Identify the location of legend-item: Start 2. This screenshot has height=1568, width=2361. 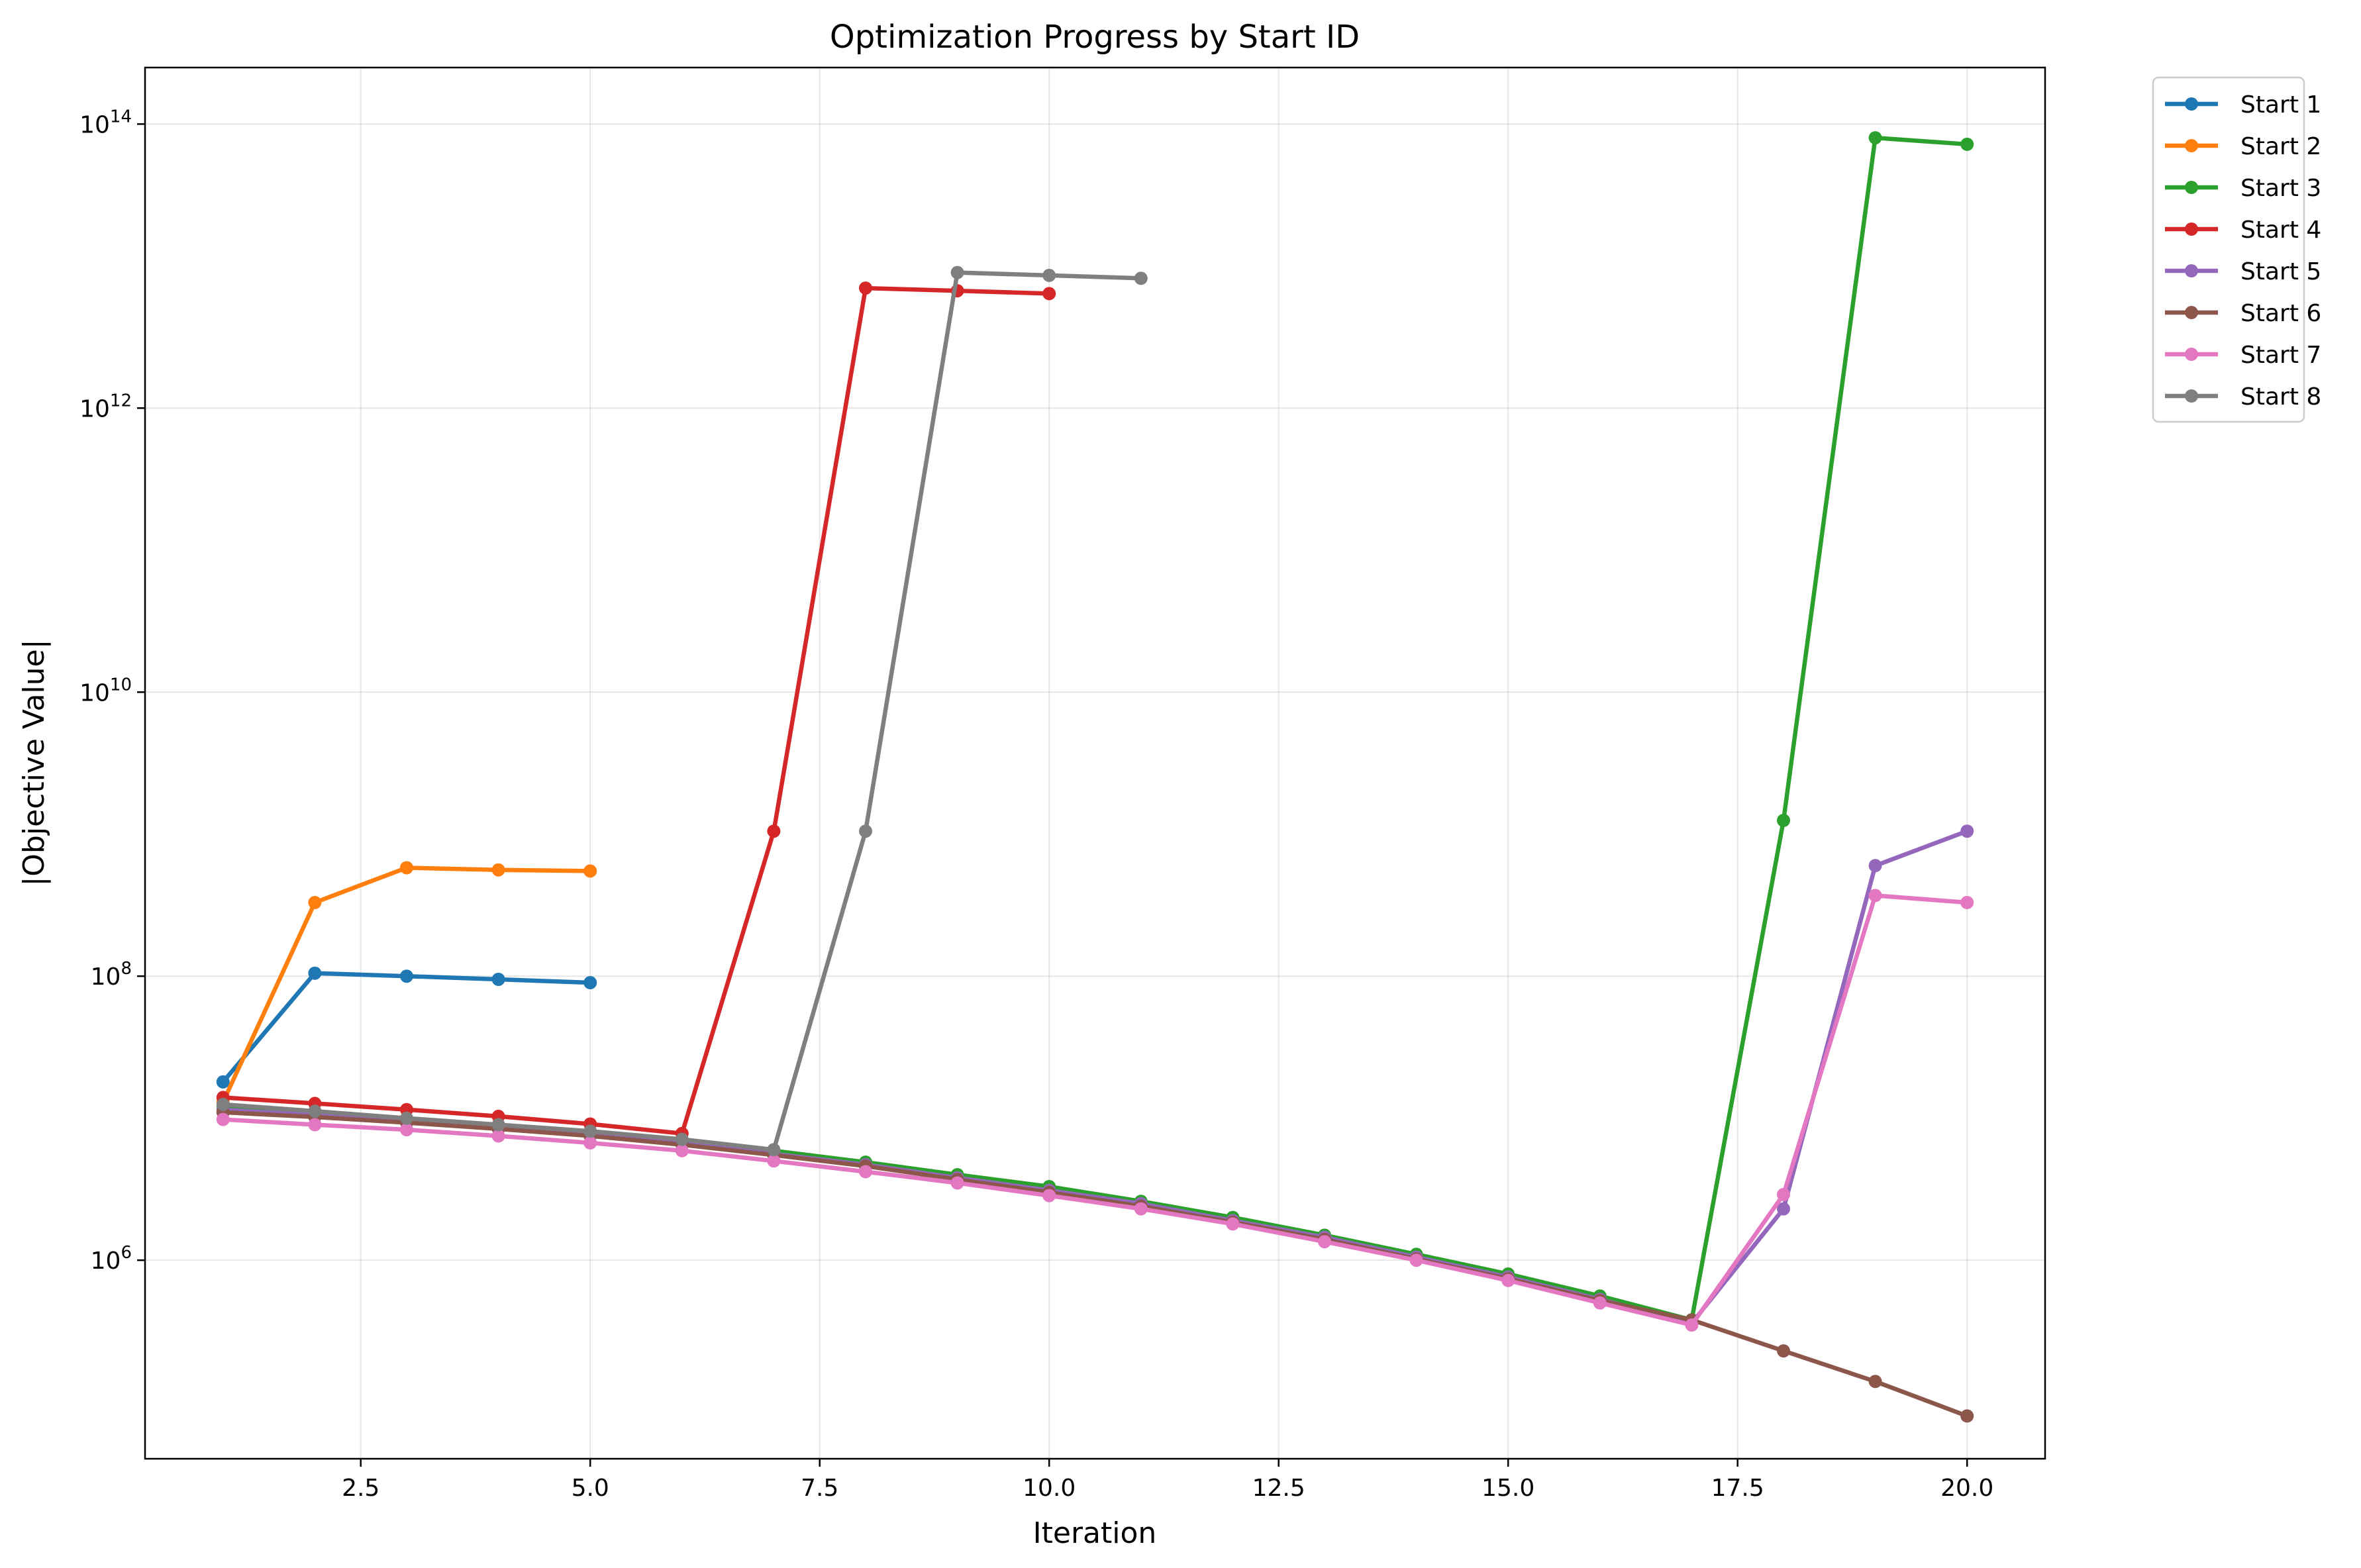
(2243, 146).